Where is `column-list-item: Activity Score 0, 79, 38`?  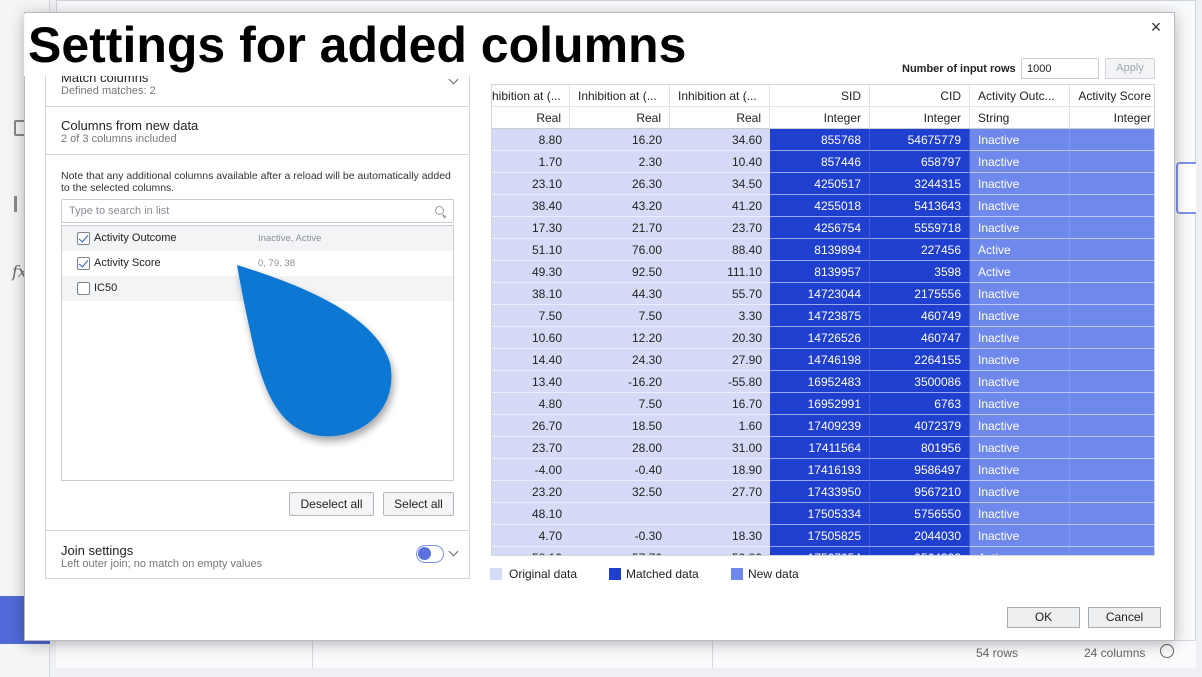 column-list-item: Activity Score 0, 79, 38 is located at coordinates (257, 263).